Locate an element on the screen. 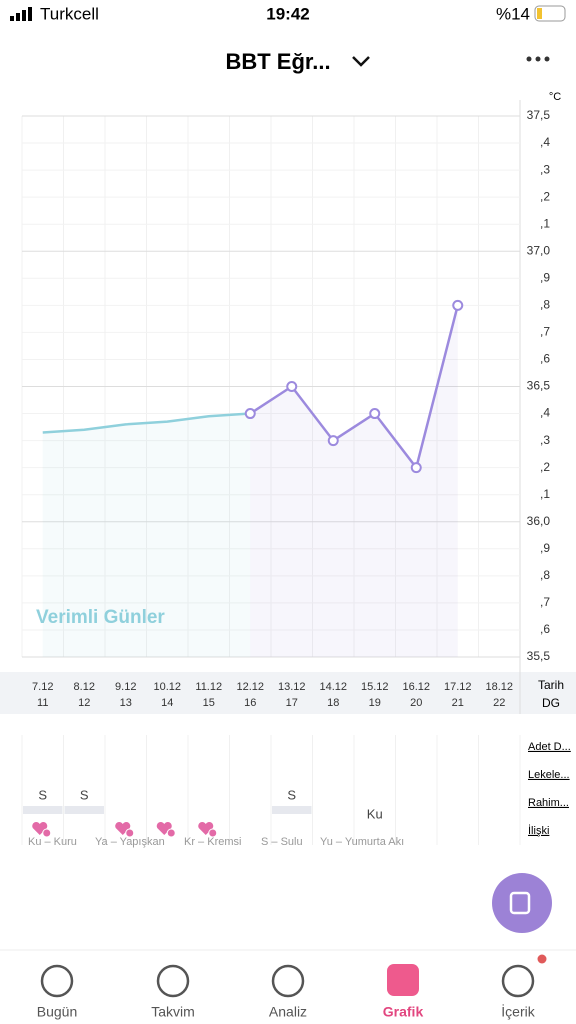 The image size is (576, 1024). carrier: Turkcell is located at coordinates (69, 13).